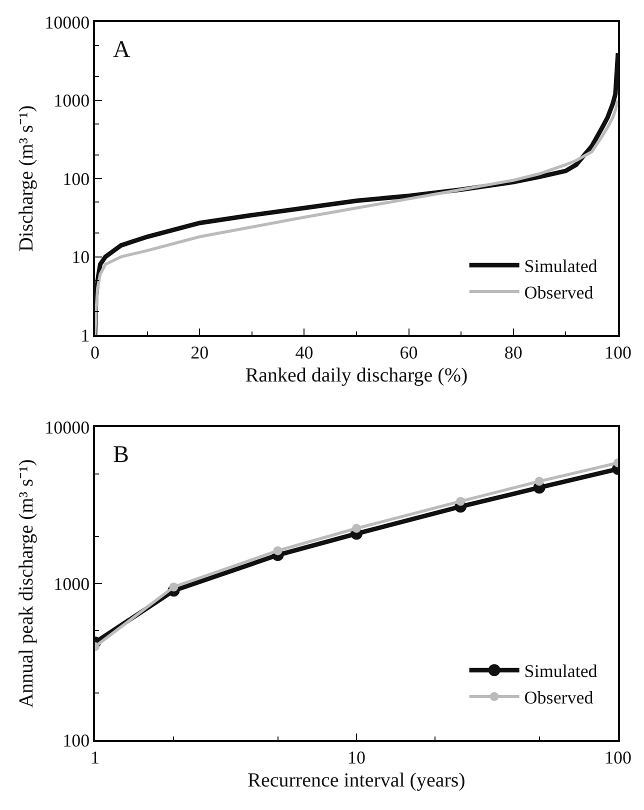 This screenshot has height=810, width=644. Describe the element at coordinates (85, 335) in the screenshot. I see `y-tick-label: 1` at that location.